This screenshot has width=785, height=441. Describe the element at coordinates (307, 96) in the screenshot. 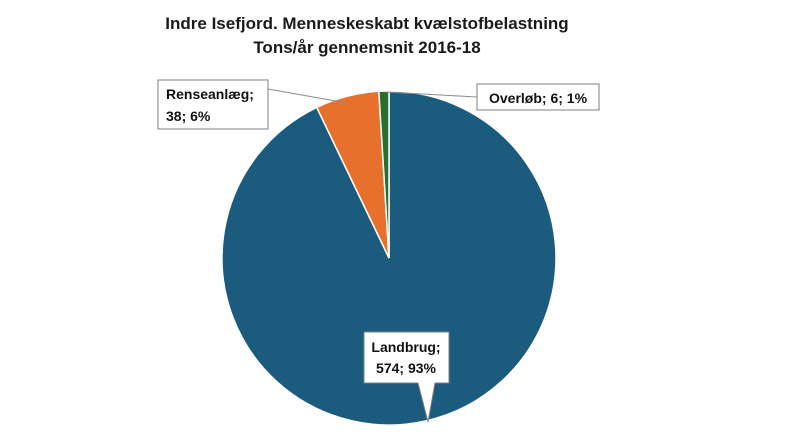

I see `leader-line-renseanlaeg` at that location.